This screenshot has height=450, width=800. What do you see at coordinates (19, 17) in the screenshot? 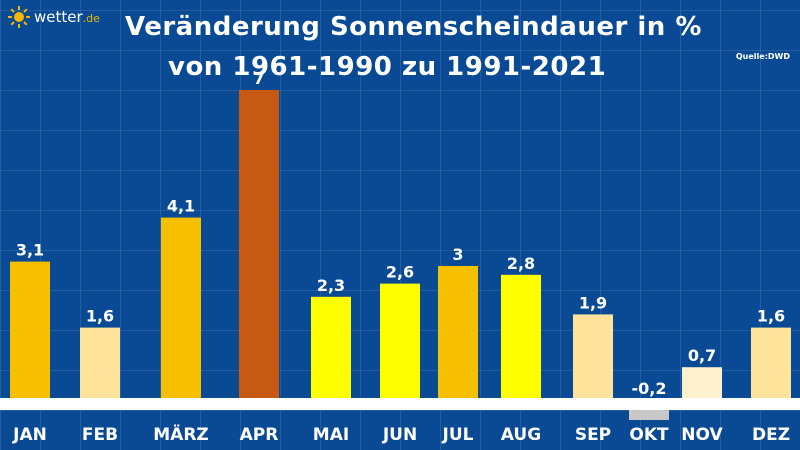
I see `sun-icon` at bounding box center [19, 17].